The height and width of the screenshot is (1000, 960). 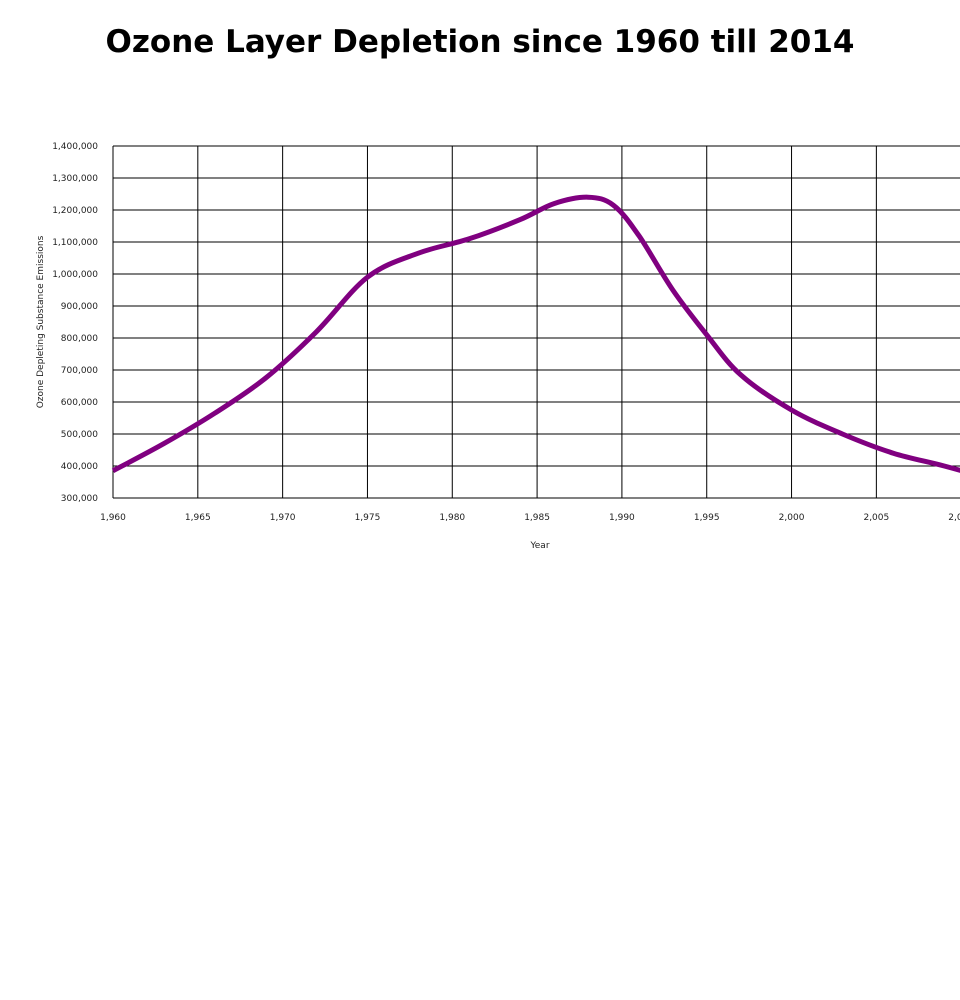 I want to click on x-tick-label: 1,995, so click(x=707, y=518).